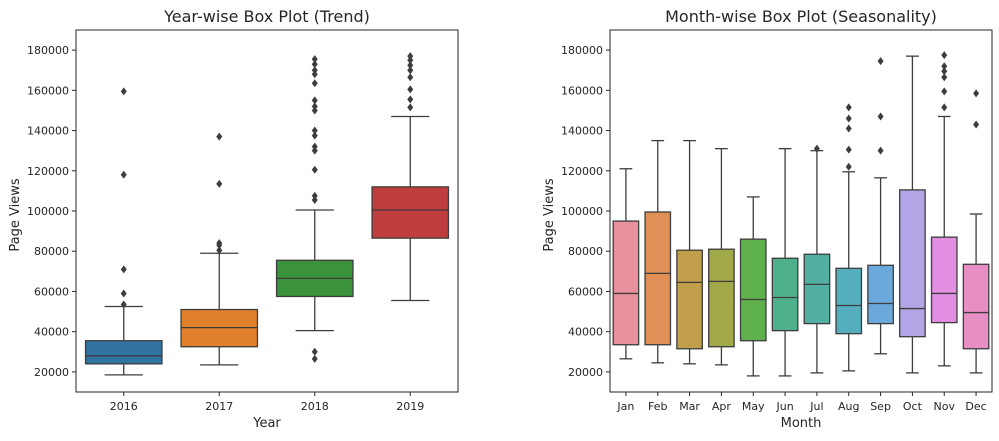  I want to click on x-tick-label: Jul, so click(816, 406).